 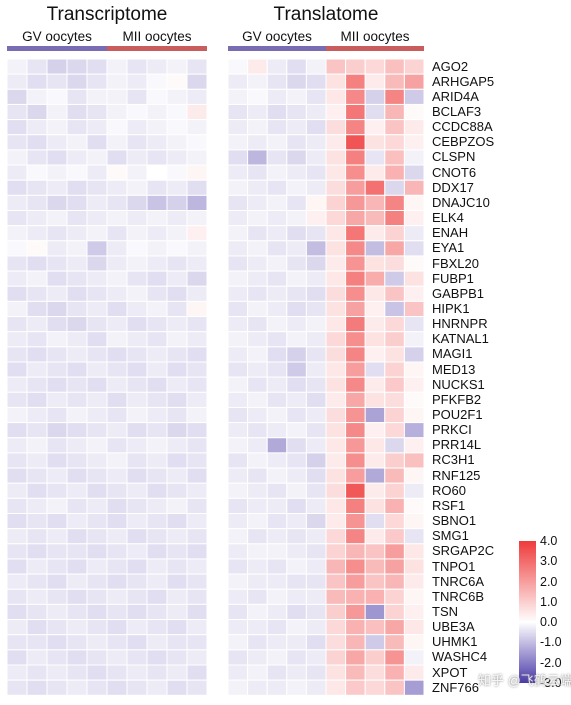 I want to click on gene-label-fbxl20: FBXL20, so click(x=455, y=263).